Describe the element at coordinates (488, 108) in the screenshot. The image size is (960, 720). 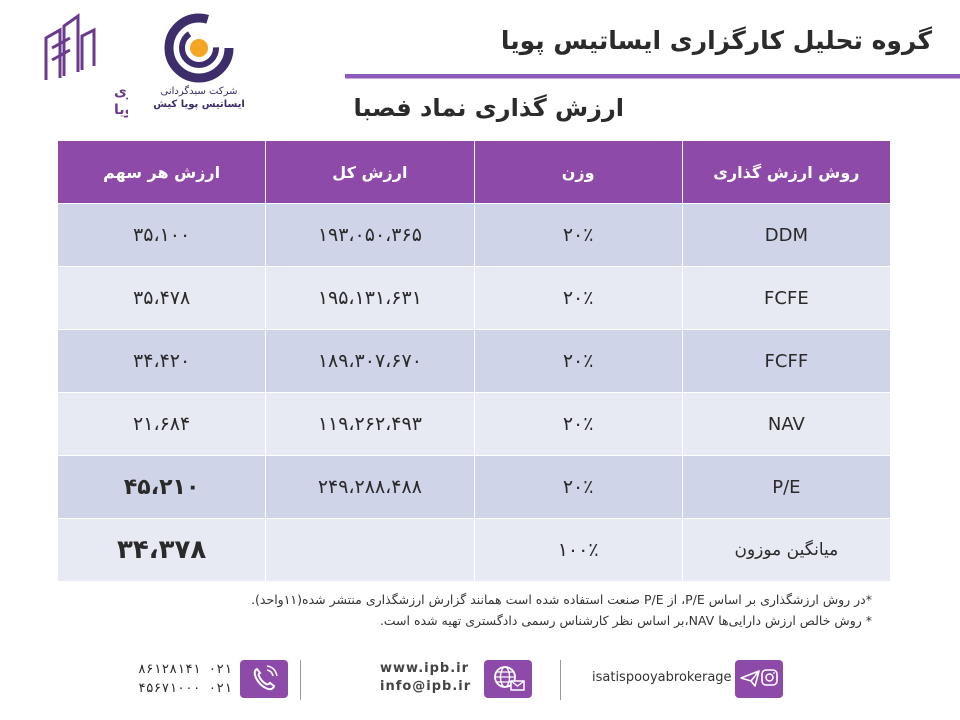
I see `page-title: ارزش گذاری نماد فصبا` at that location.